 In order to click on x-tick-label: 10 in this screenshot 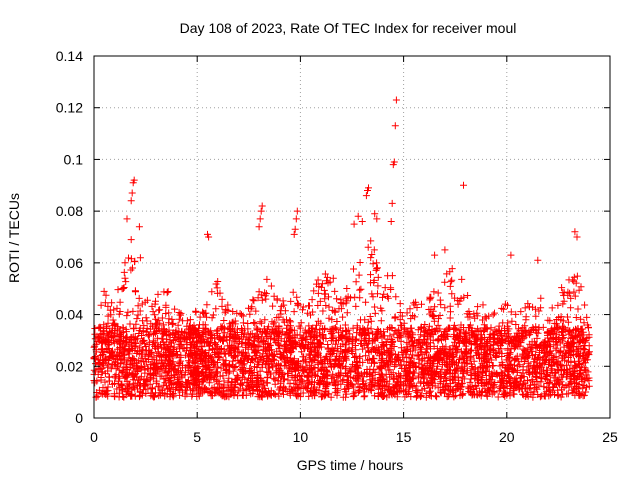, I will do `click(301, 437)`.